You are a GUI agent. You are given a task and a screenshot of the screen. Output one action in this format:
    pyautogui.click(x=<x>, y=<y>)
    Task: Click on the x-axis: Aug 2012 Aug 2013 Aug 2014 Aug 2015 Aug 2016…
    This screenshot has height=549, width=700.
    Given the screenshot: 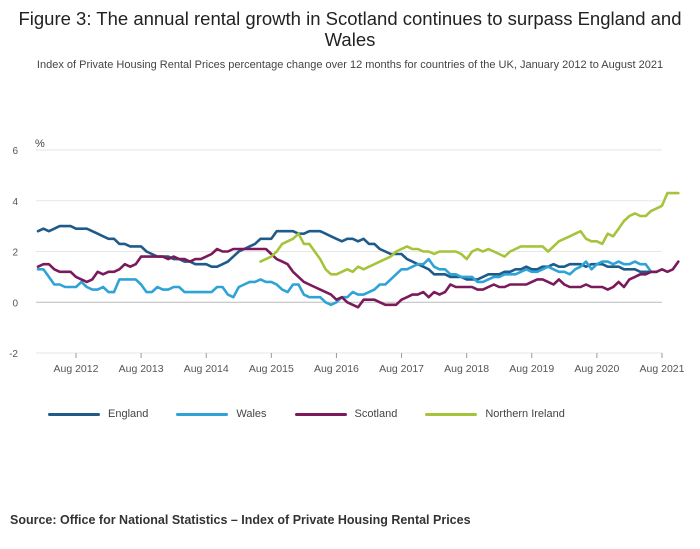 What is the action you would take?
    pyautogui.click(x=369, y=364)
    